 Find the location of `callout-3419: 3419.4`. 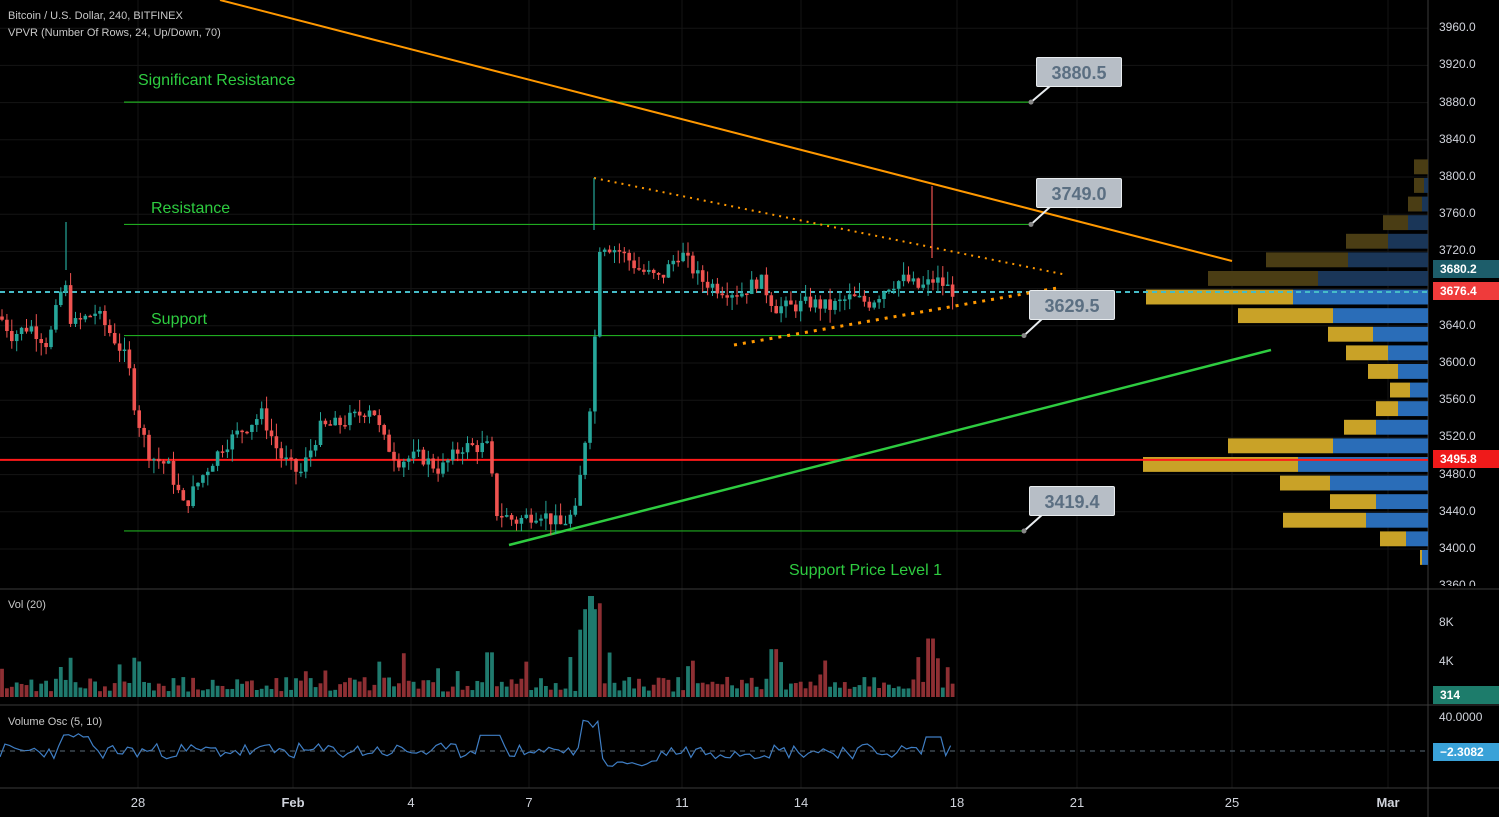

callout-3419: 3419.4 is located at coordinates (1072, 501).